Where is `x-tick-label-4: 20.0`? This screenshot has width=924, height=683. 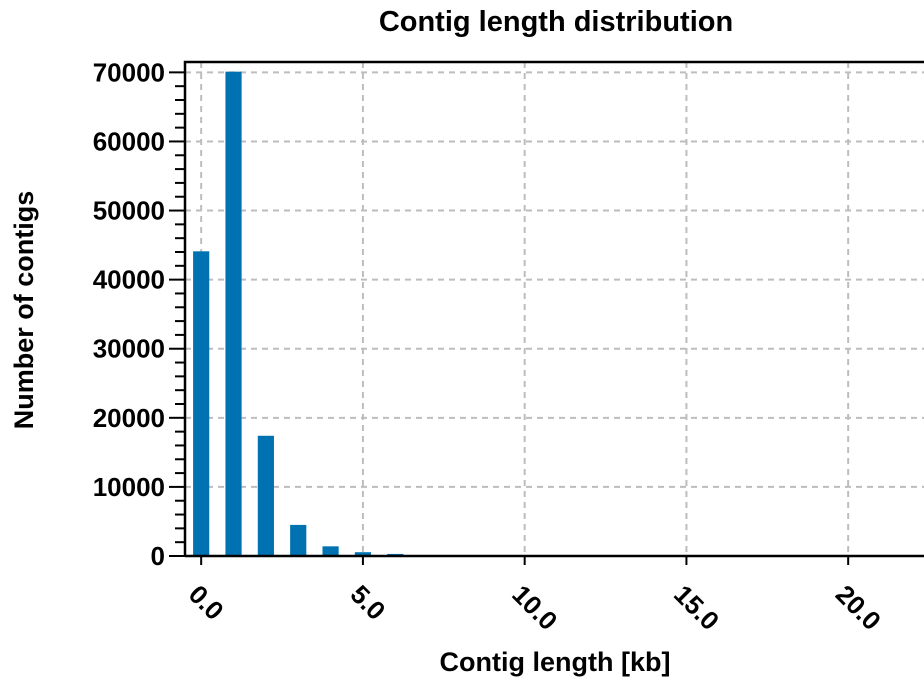 x-tick-label-4: 20.0 is located at coordinates (858, 607).